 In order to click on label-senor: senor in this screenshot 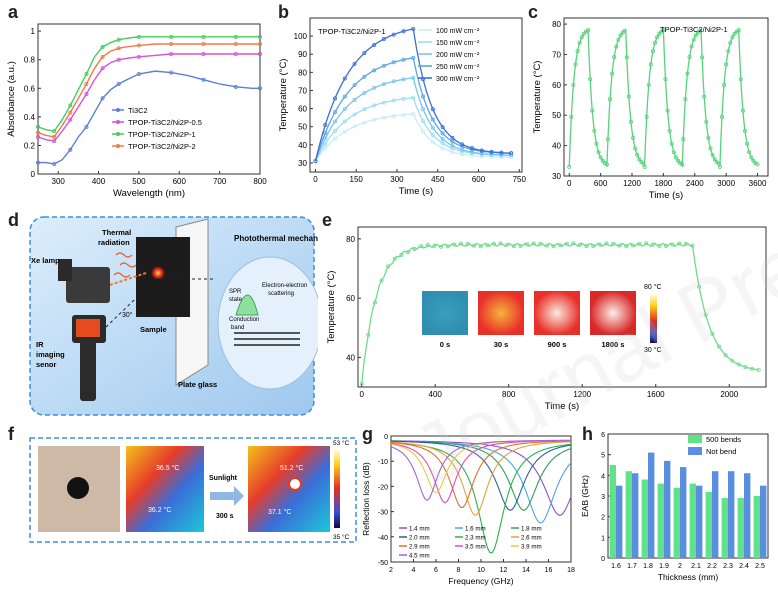, I will do `click(46, 364)`.